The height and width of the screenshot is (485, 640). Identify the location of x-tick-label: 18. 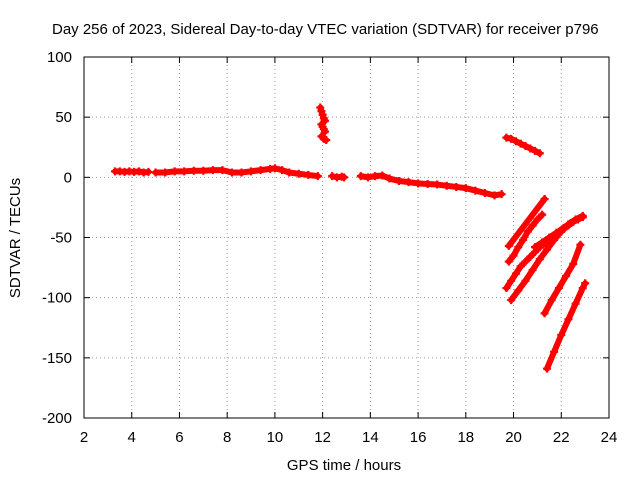
(465, 437).